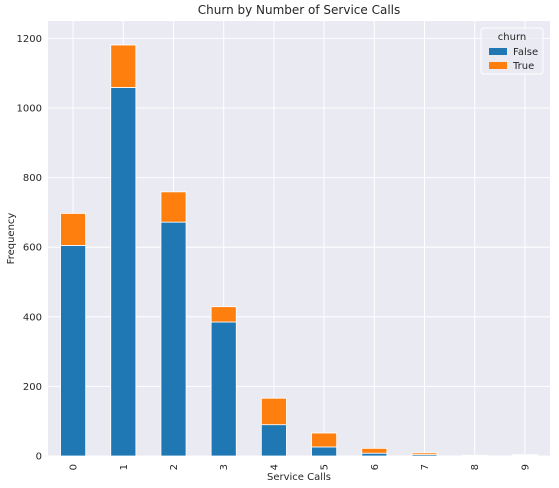 Image resolution: width=559 pixels, height=488 pixels. I want to click on x-tick-label: 5, so click(325, 467).